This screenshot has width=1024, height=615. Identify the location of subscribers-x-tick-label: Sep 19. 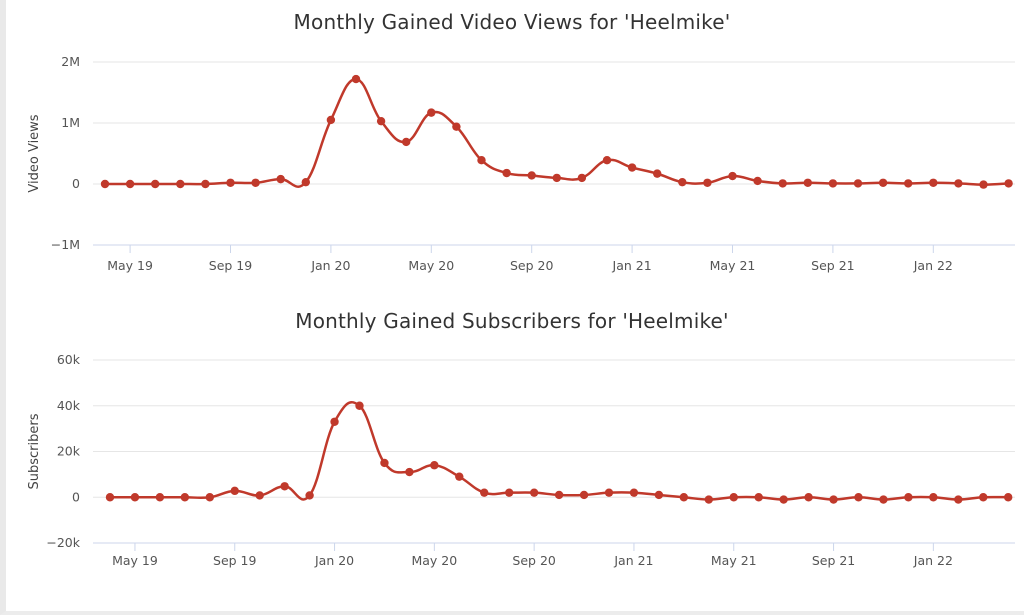
(234, 560).